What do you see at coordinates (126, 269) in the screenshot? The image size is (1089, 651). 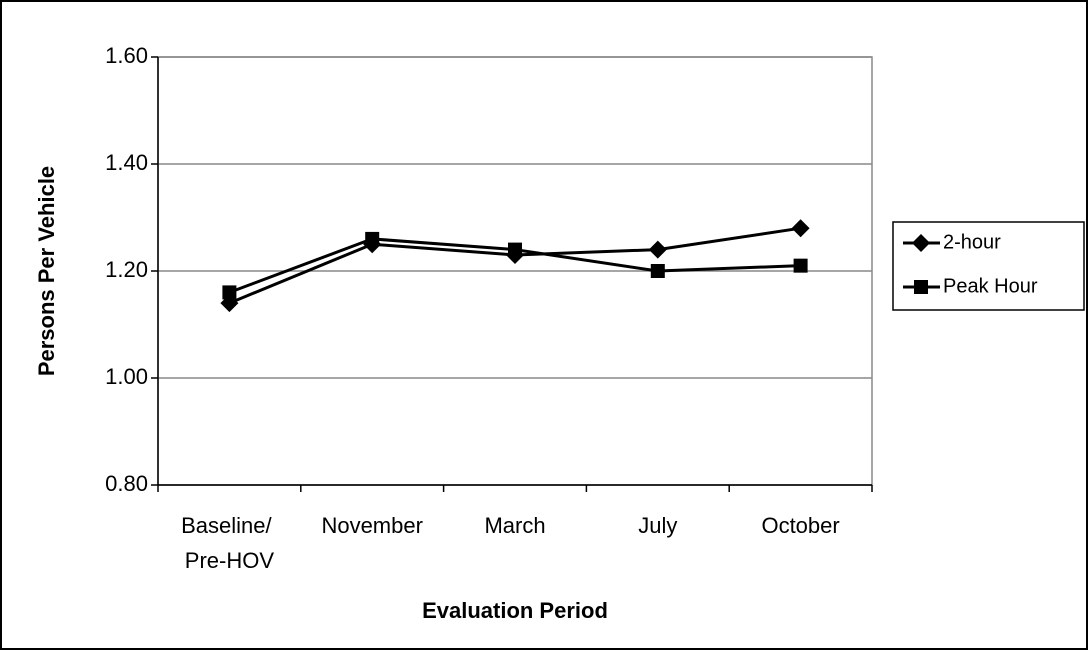 I see `y-tick-label: 1.20` at bounding box center [126, 269].